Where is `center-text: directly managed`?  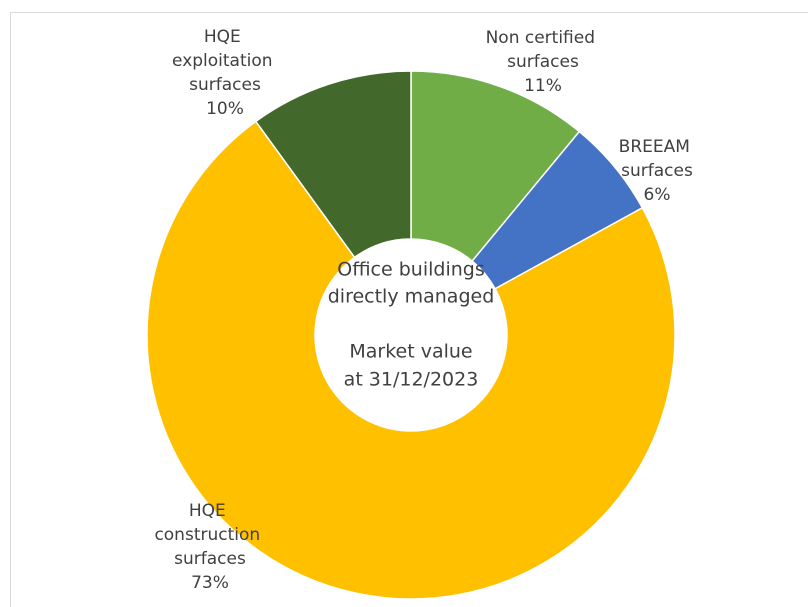 center-text: directly managed is located at coordinates (411, 297).